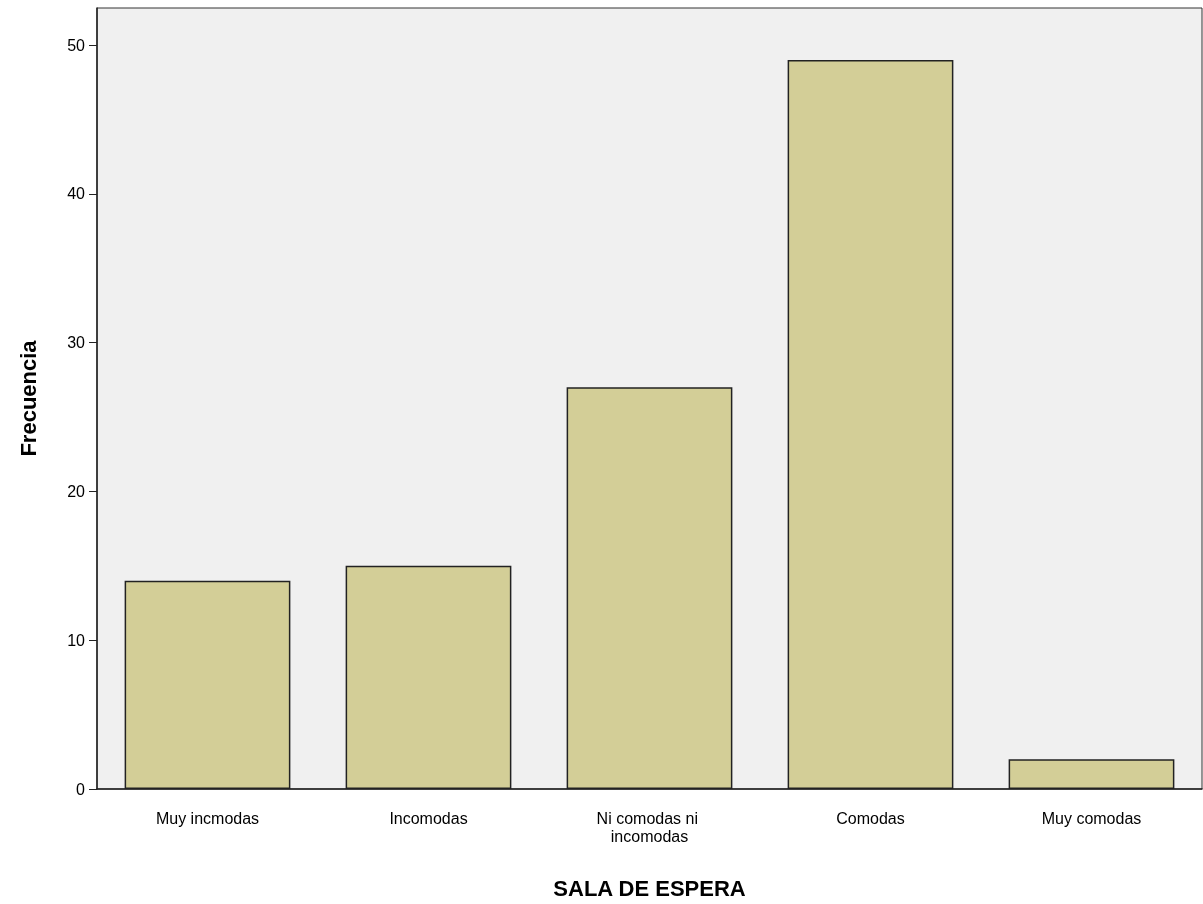 This screenshot has width=1203, height=904. Describe the element at coordinates (76, 640) in the screenshot. I see `y-tick-label: 10` at that location.